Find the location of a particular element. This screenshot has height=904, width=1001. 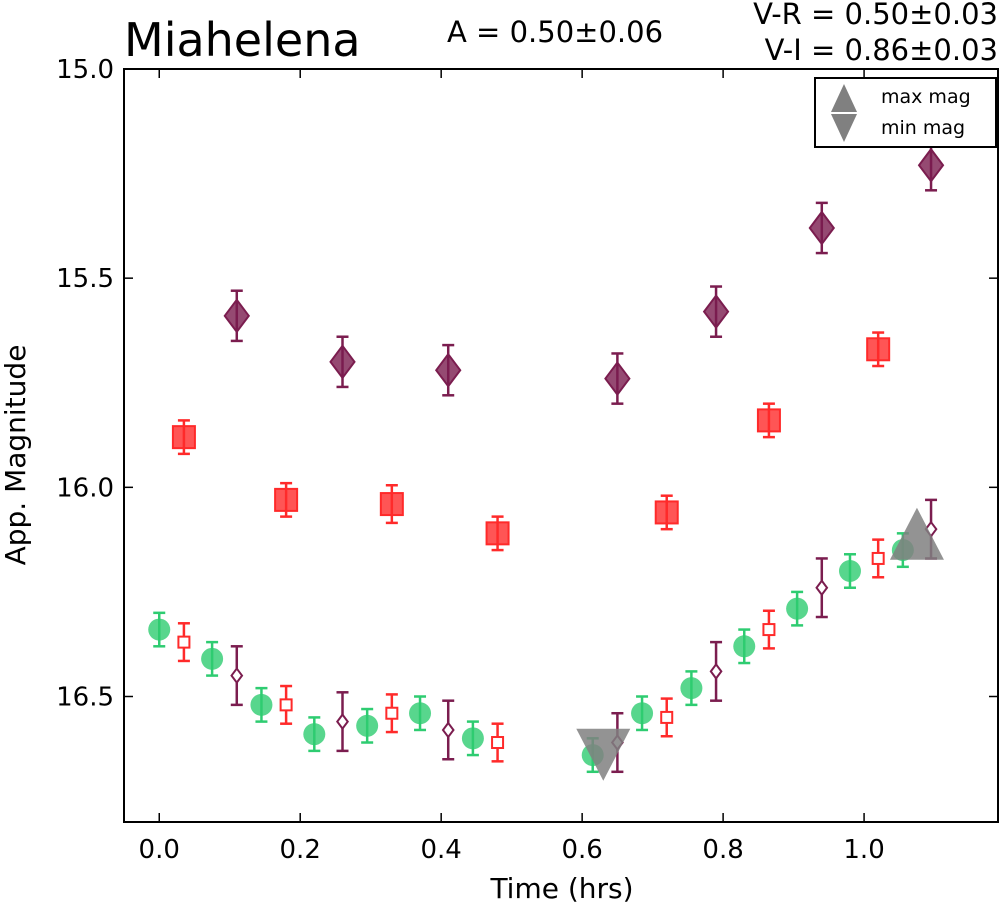

legend-label-min: min mag is located at coordinates (923, 128).